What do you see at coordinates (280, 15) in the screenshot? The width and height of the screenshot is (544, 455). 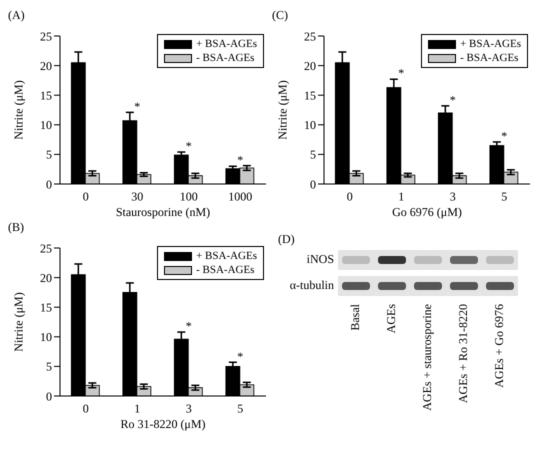 I see `chart-title: (C)` at bounding box center [280, 15].